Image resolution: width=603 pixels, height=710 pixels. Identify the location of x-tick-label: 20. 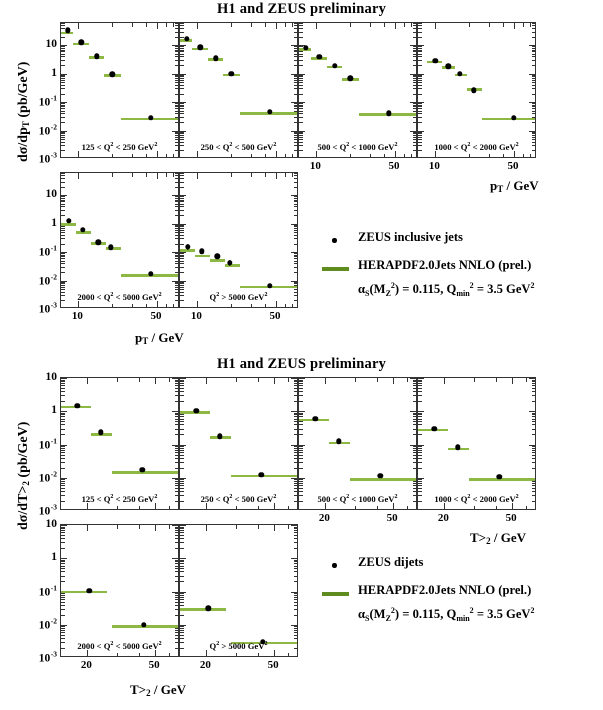
(324, 518).